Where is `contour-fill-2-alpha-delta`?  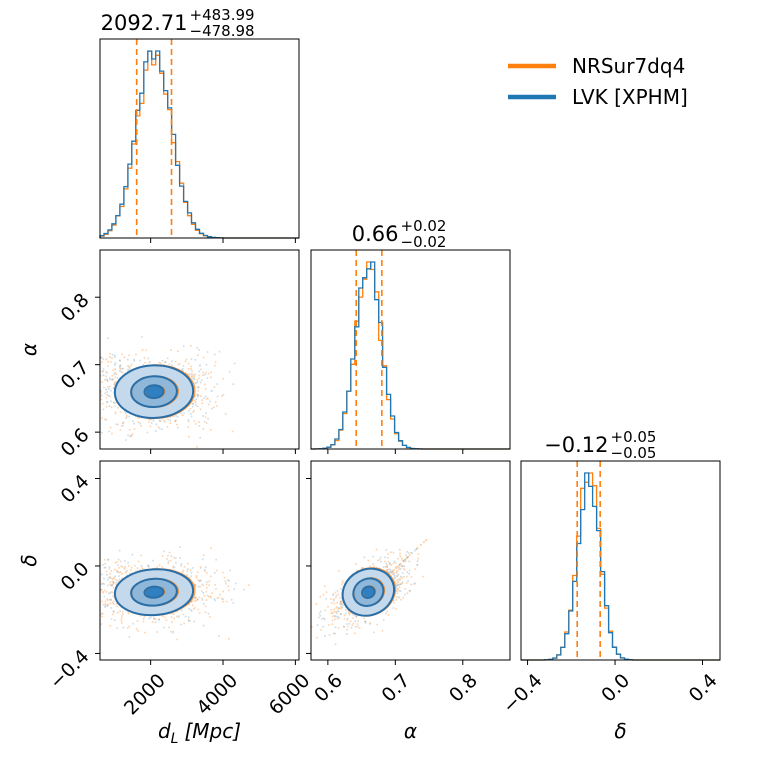 contour-fill-2-alpha-delta is located at coordinates (368, 592).